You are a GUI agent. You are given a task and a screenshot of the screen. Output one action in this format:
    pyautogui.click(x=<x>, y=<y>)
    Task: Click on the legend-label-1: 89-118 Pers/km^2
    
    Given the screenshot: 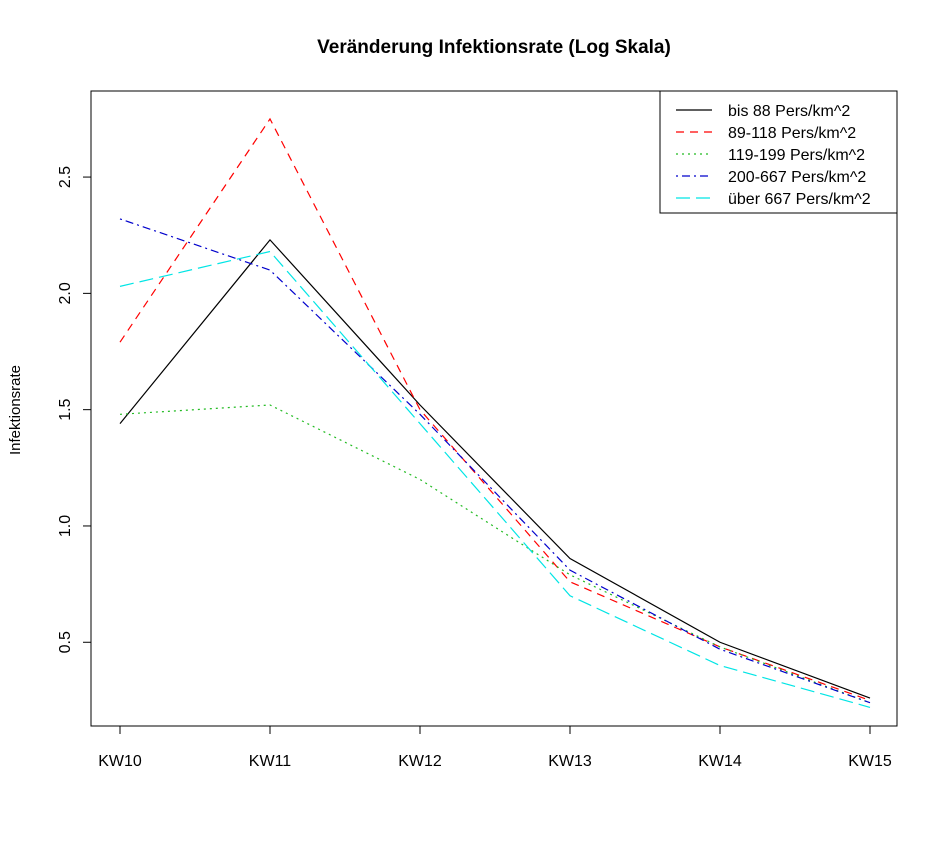 What is the action you would take?
    pyautogui.click(x=792, y=133)
    